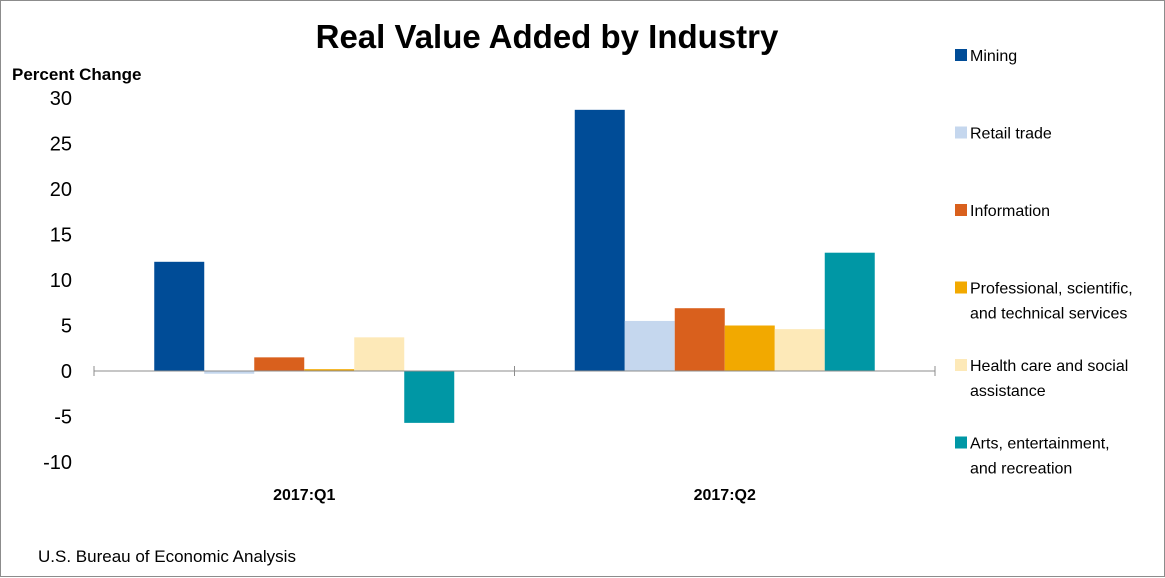 This screenshot has height=578, width=1165. Describe the element at coordinates (57, 463) in the screenshot. I see `y-tick-label: -10` at that location.